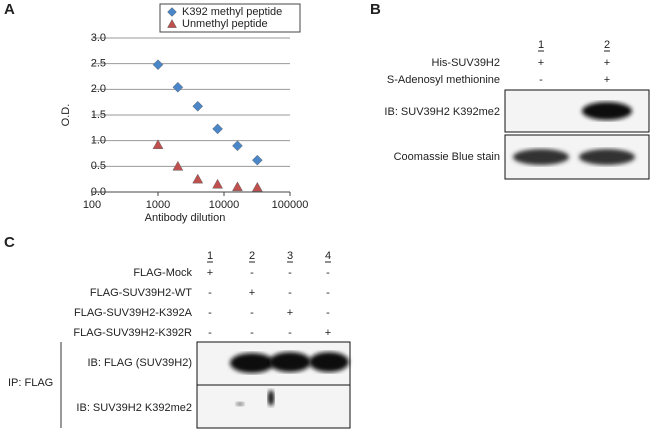 This screenshot has width=650, height=437. I want to click on y-axis-label: O.D., so click(66, 115).